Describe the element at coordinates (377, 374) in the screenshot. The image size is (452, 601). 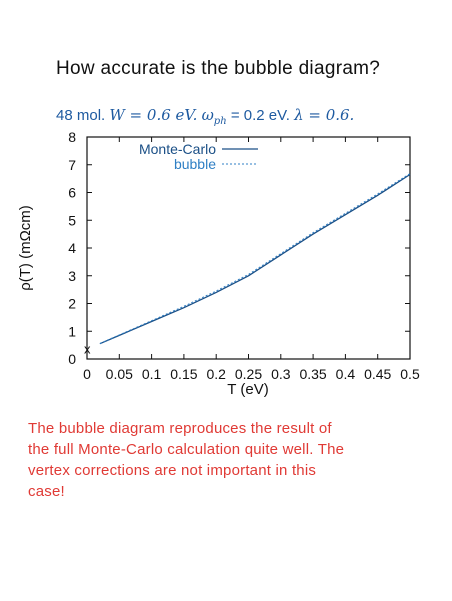
I see `x-tick-label: 0.45` at that location.